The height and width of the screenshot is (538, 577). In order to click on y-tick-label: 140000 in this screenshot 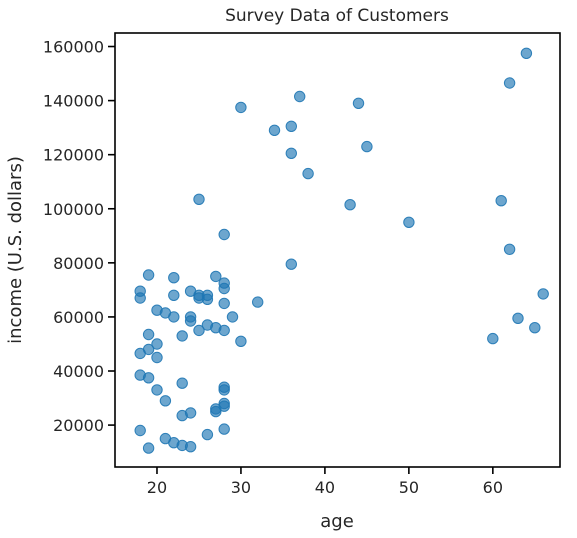, I will do `click(73, 101)`.